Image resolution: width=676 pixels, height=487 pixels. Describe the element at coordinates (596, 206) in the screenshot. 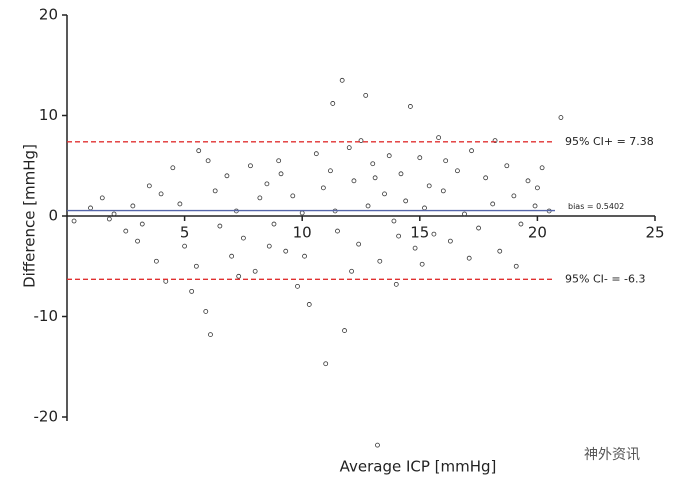

I see `reference-label: bias = 0.5402` at that location.